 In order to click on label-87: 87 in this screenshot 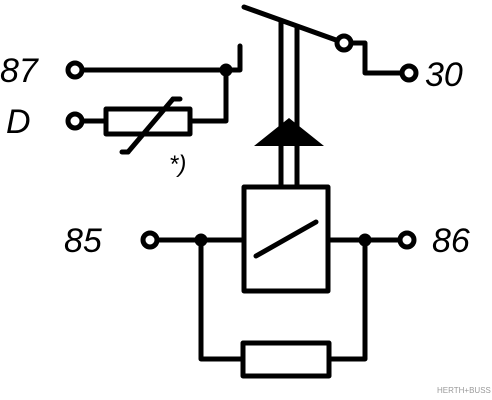, I will do `click(19, 71)`.